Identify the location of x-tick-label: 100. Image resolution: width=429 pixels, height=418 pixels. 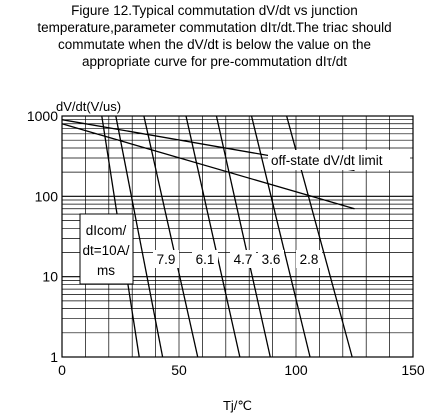
(296, 370).